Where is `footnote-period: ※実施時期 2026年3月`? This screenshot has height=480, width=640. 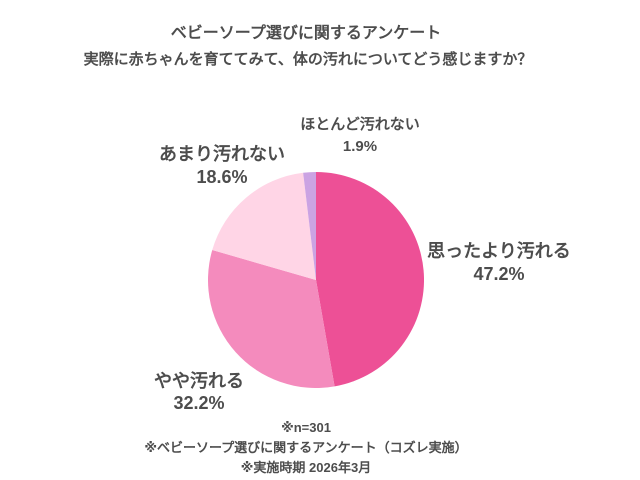 footnote-period: ※実施時期 2026年3月 is located at coordinates (306, 467).